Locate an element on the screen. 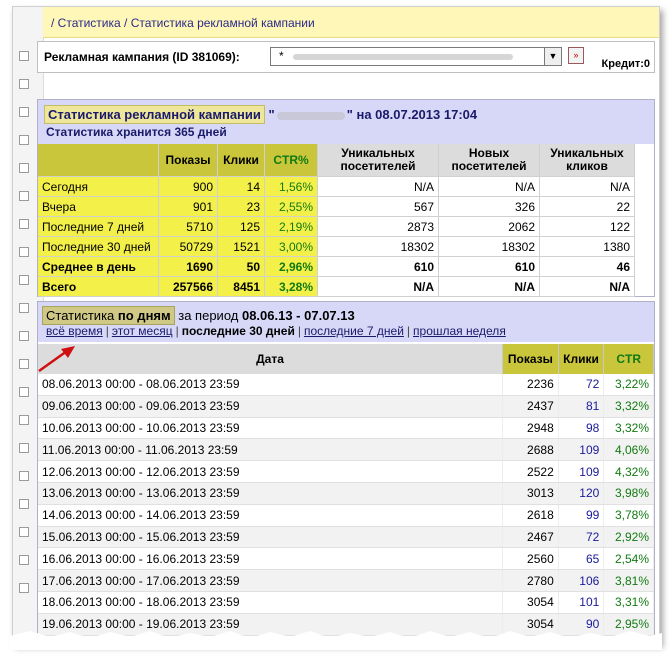  daily-row-ctr: 3,81% is located at coordinates (628, 580).